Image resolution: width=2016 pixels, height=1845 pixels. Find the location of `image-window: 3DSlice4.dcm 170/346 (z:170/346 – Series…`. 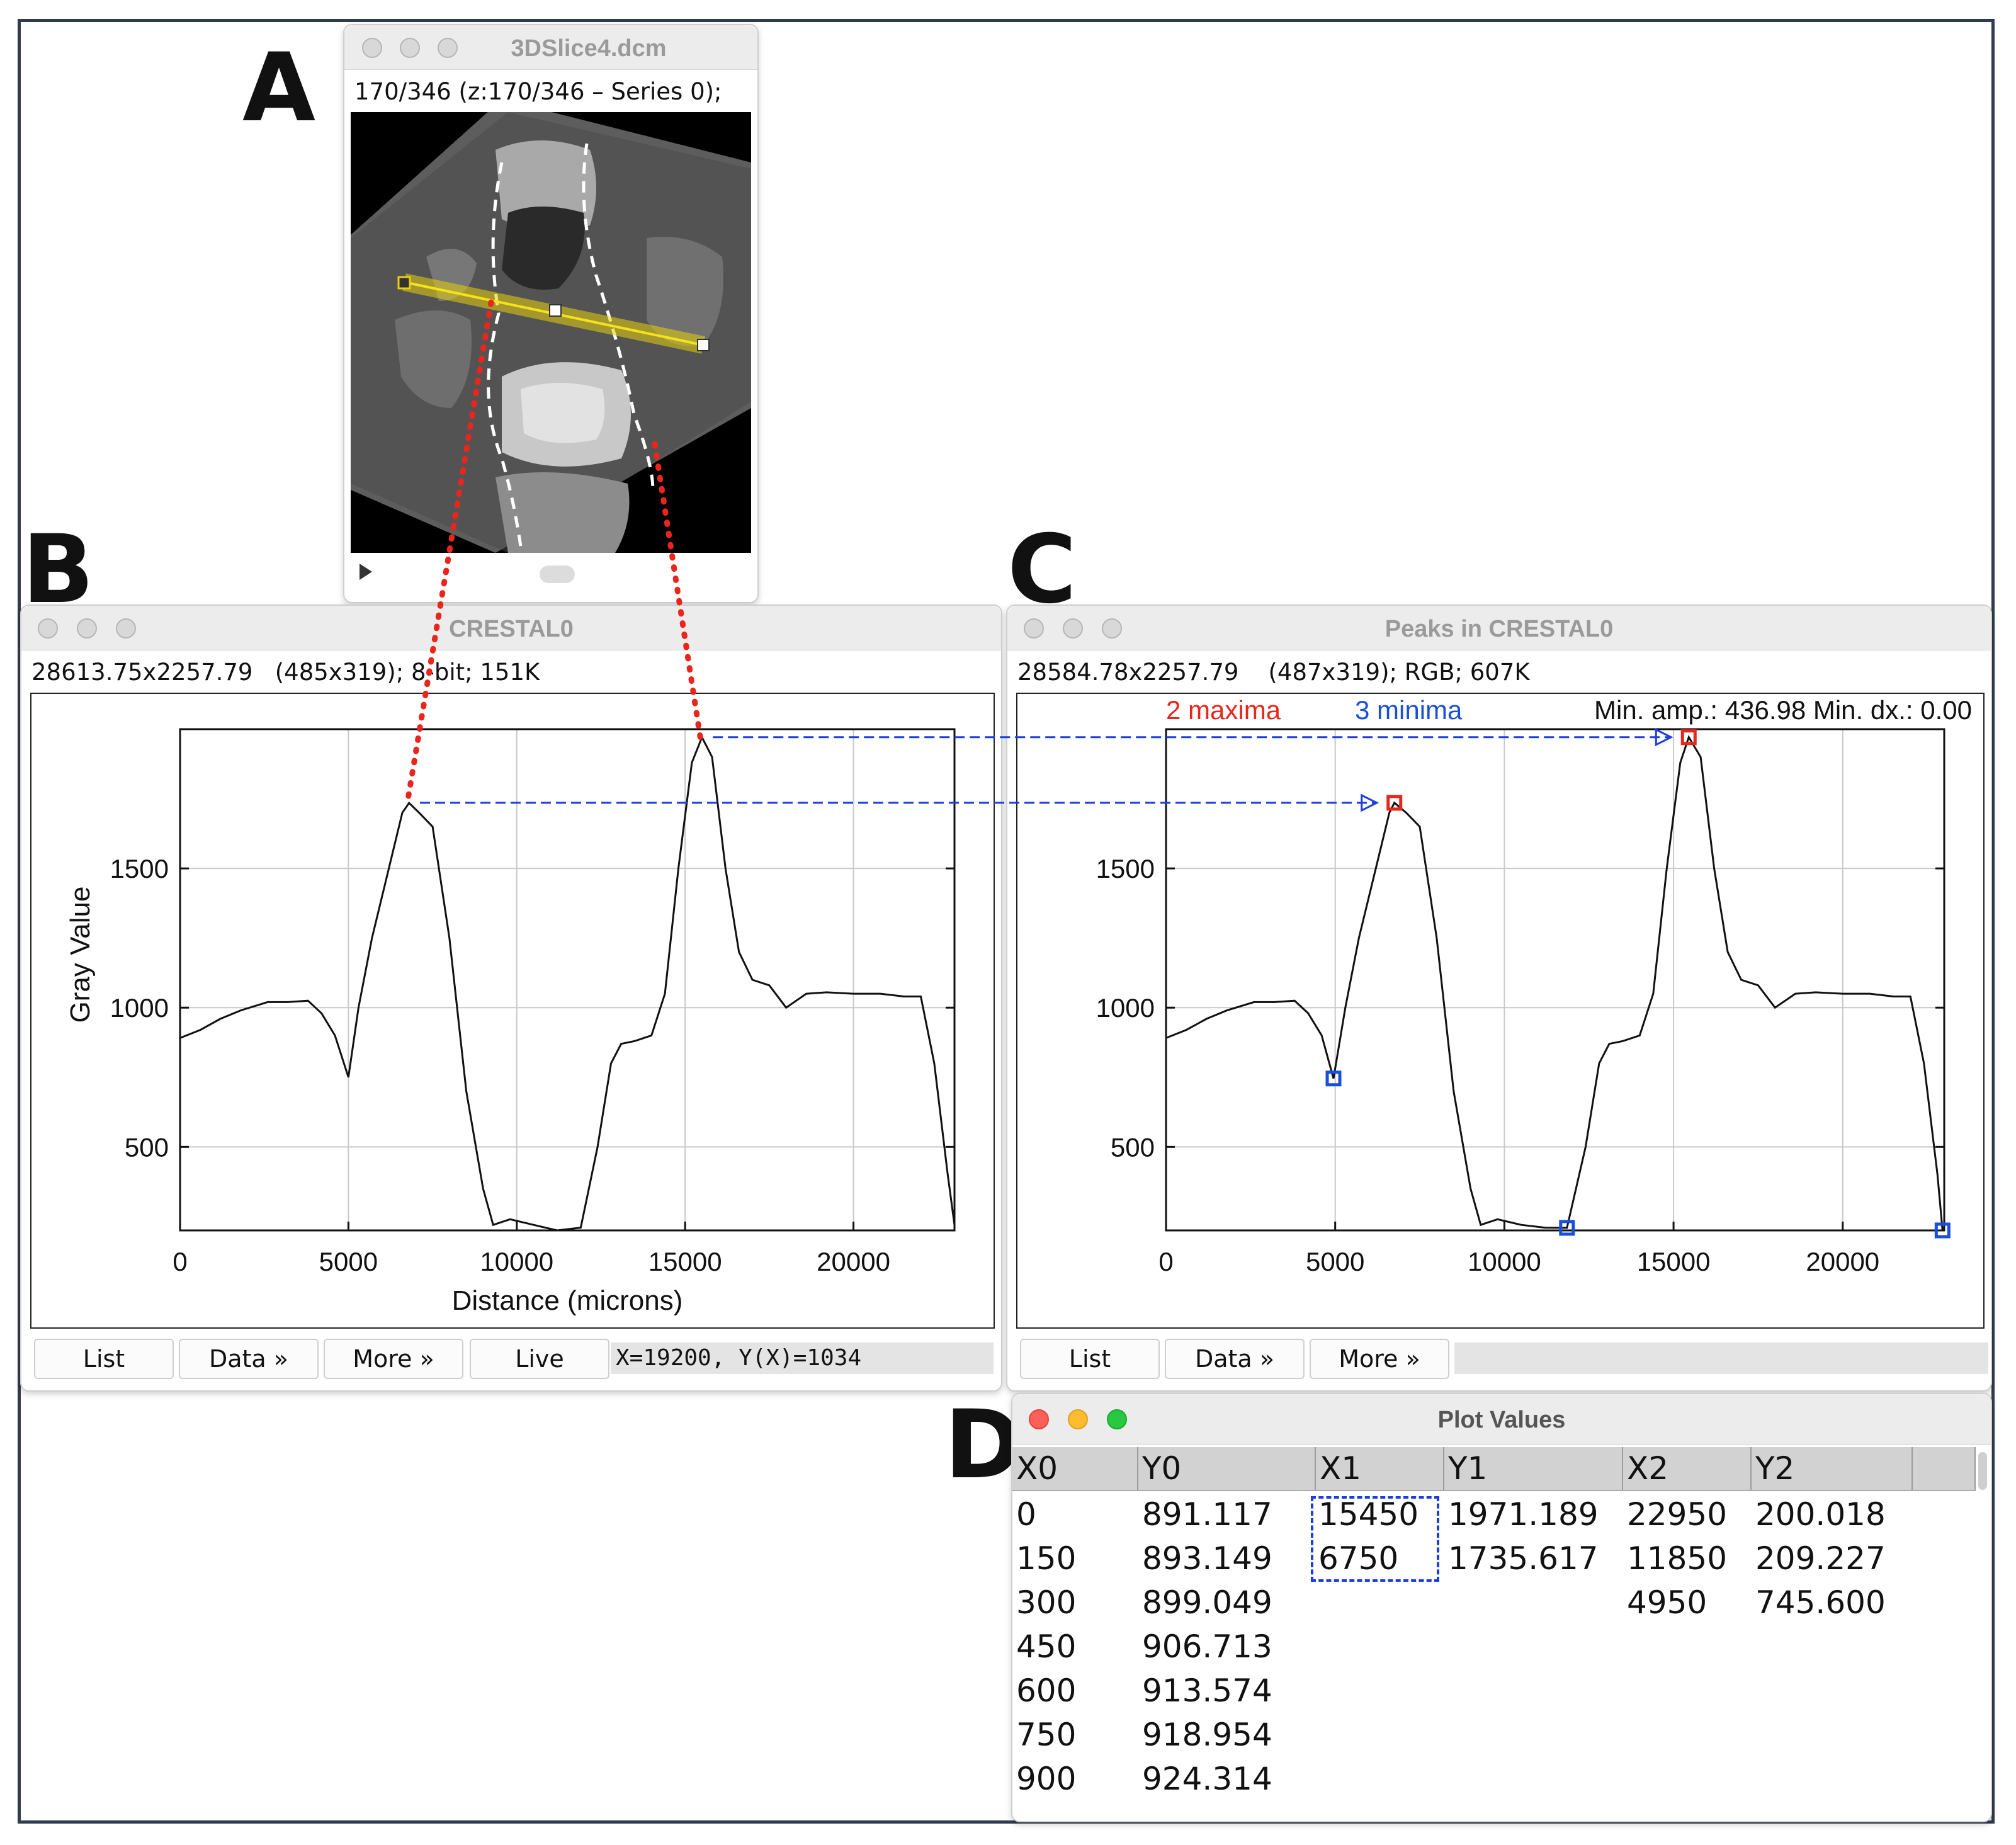

image-window: 3DSlice4.dcm 170/346 (z:170/346 – Series… is located at coordinates (551, 314).